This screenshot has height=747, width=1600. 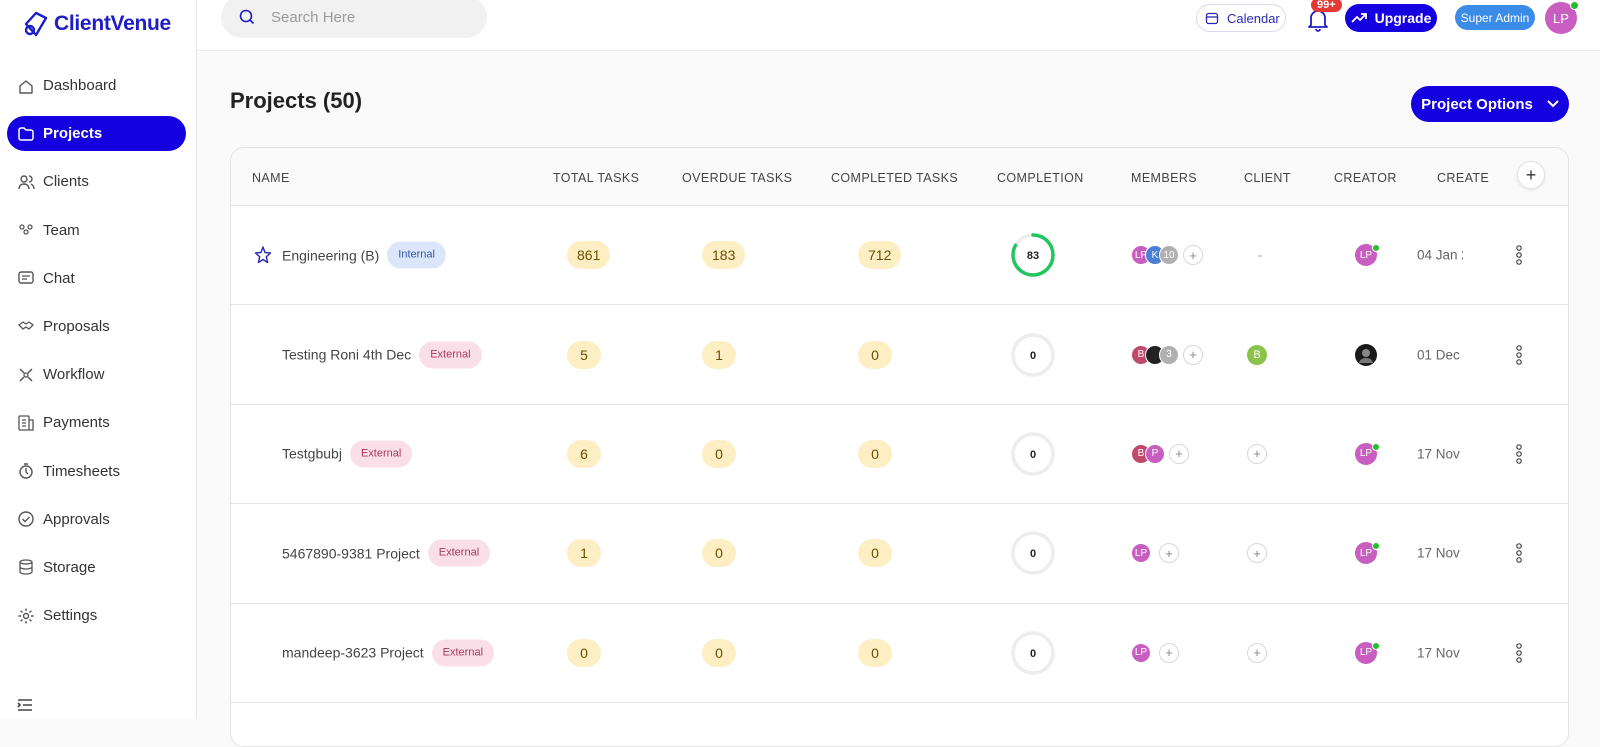 I want to click on project-name: Testgbubj, so click(x=312, y=453).